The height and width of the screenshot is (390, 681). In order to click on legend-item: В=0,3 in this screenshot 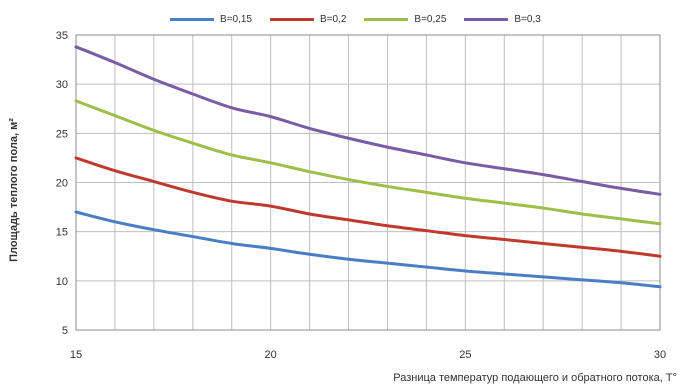, I will do `click(502, 19)`.